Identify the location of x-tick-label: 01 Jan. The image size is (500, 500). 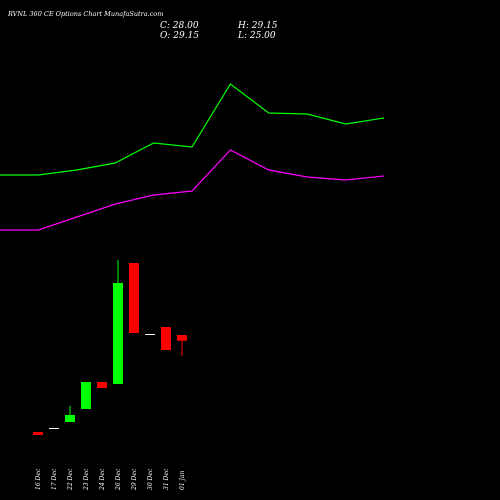
(182, 480).